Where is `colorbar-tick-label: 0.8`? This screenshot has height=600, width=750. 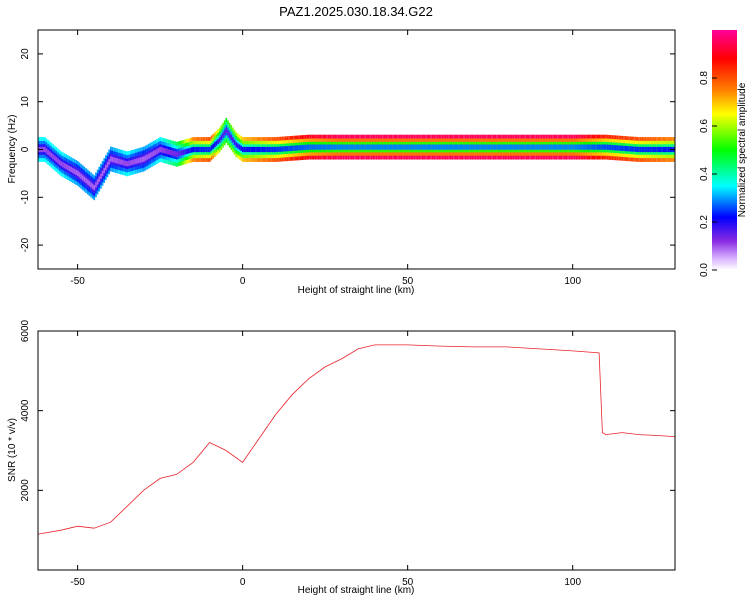
colorbar-tick-label: 0.8 is located at coordinates (704, 78).